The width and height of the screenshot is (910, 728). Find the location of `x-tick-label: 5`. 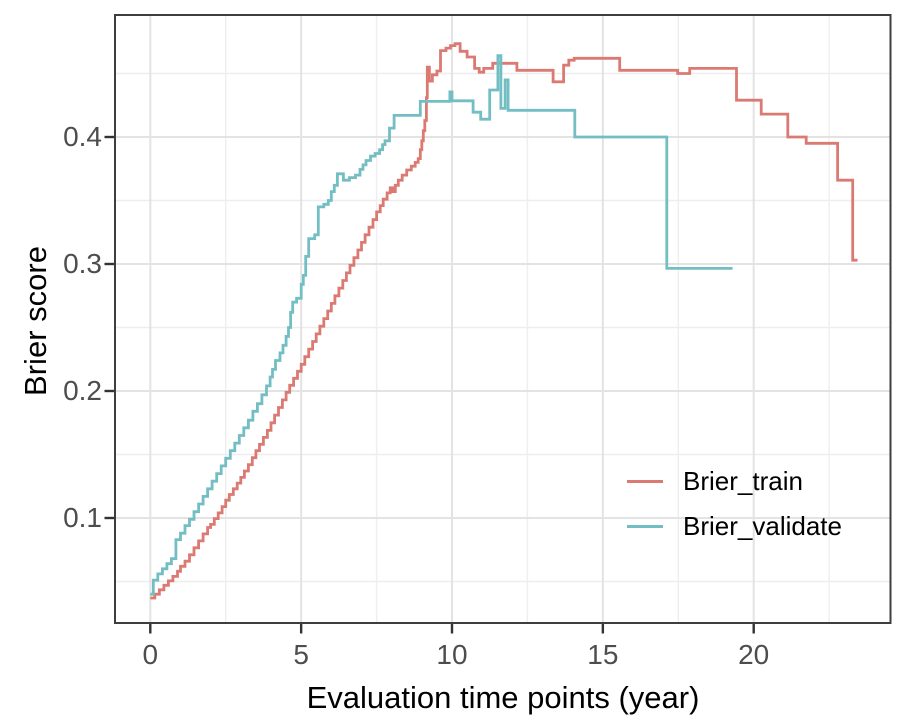

x-tick-label: 5 is located at coordinates (301, 654).